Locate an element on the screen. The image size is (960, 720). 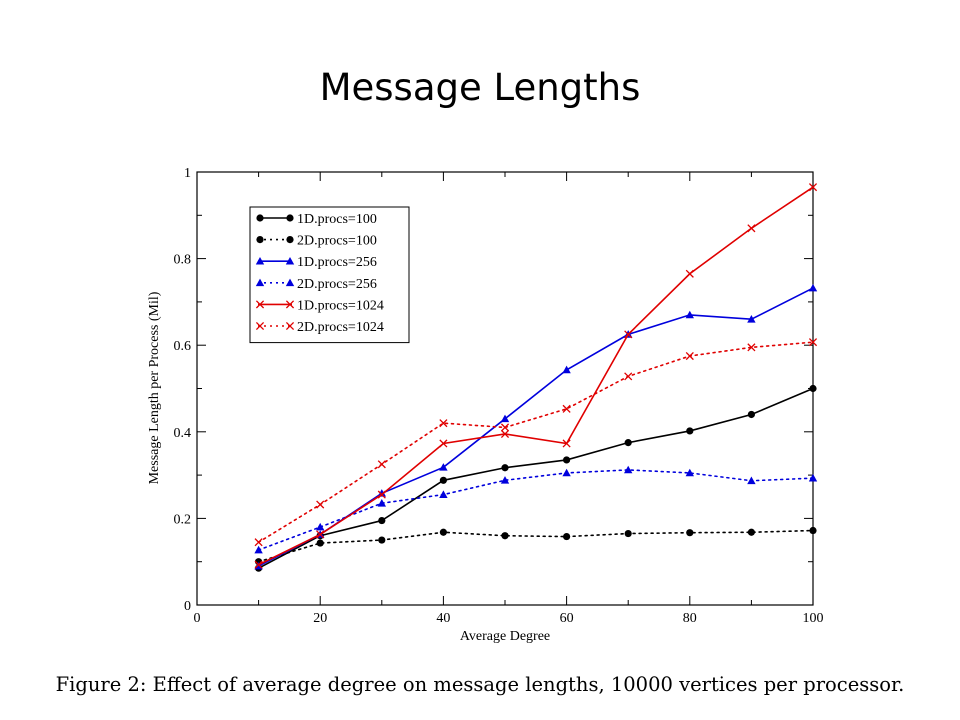
slide-title: Message Lengths is located at coordinates (480, 87).